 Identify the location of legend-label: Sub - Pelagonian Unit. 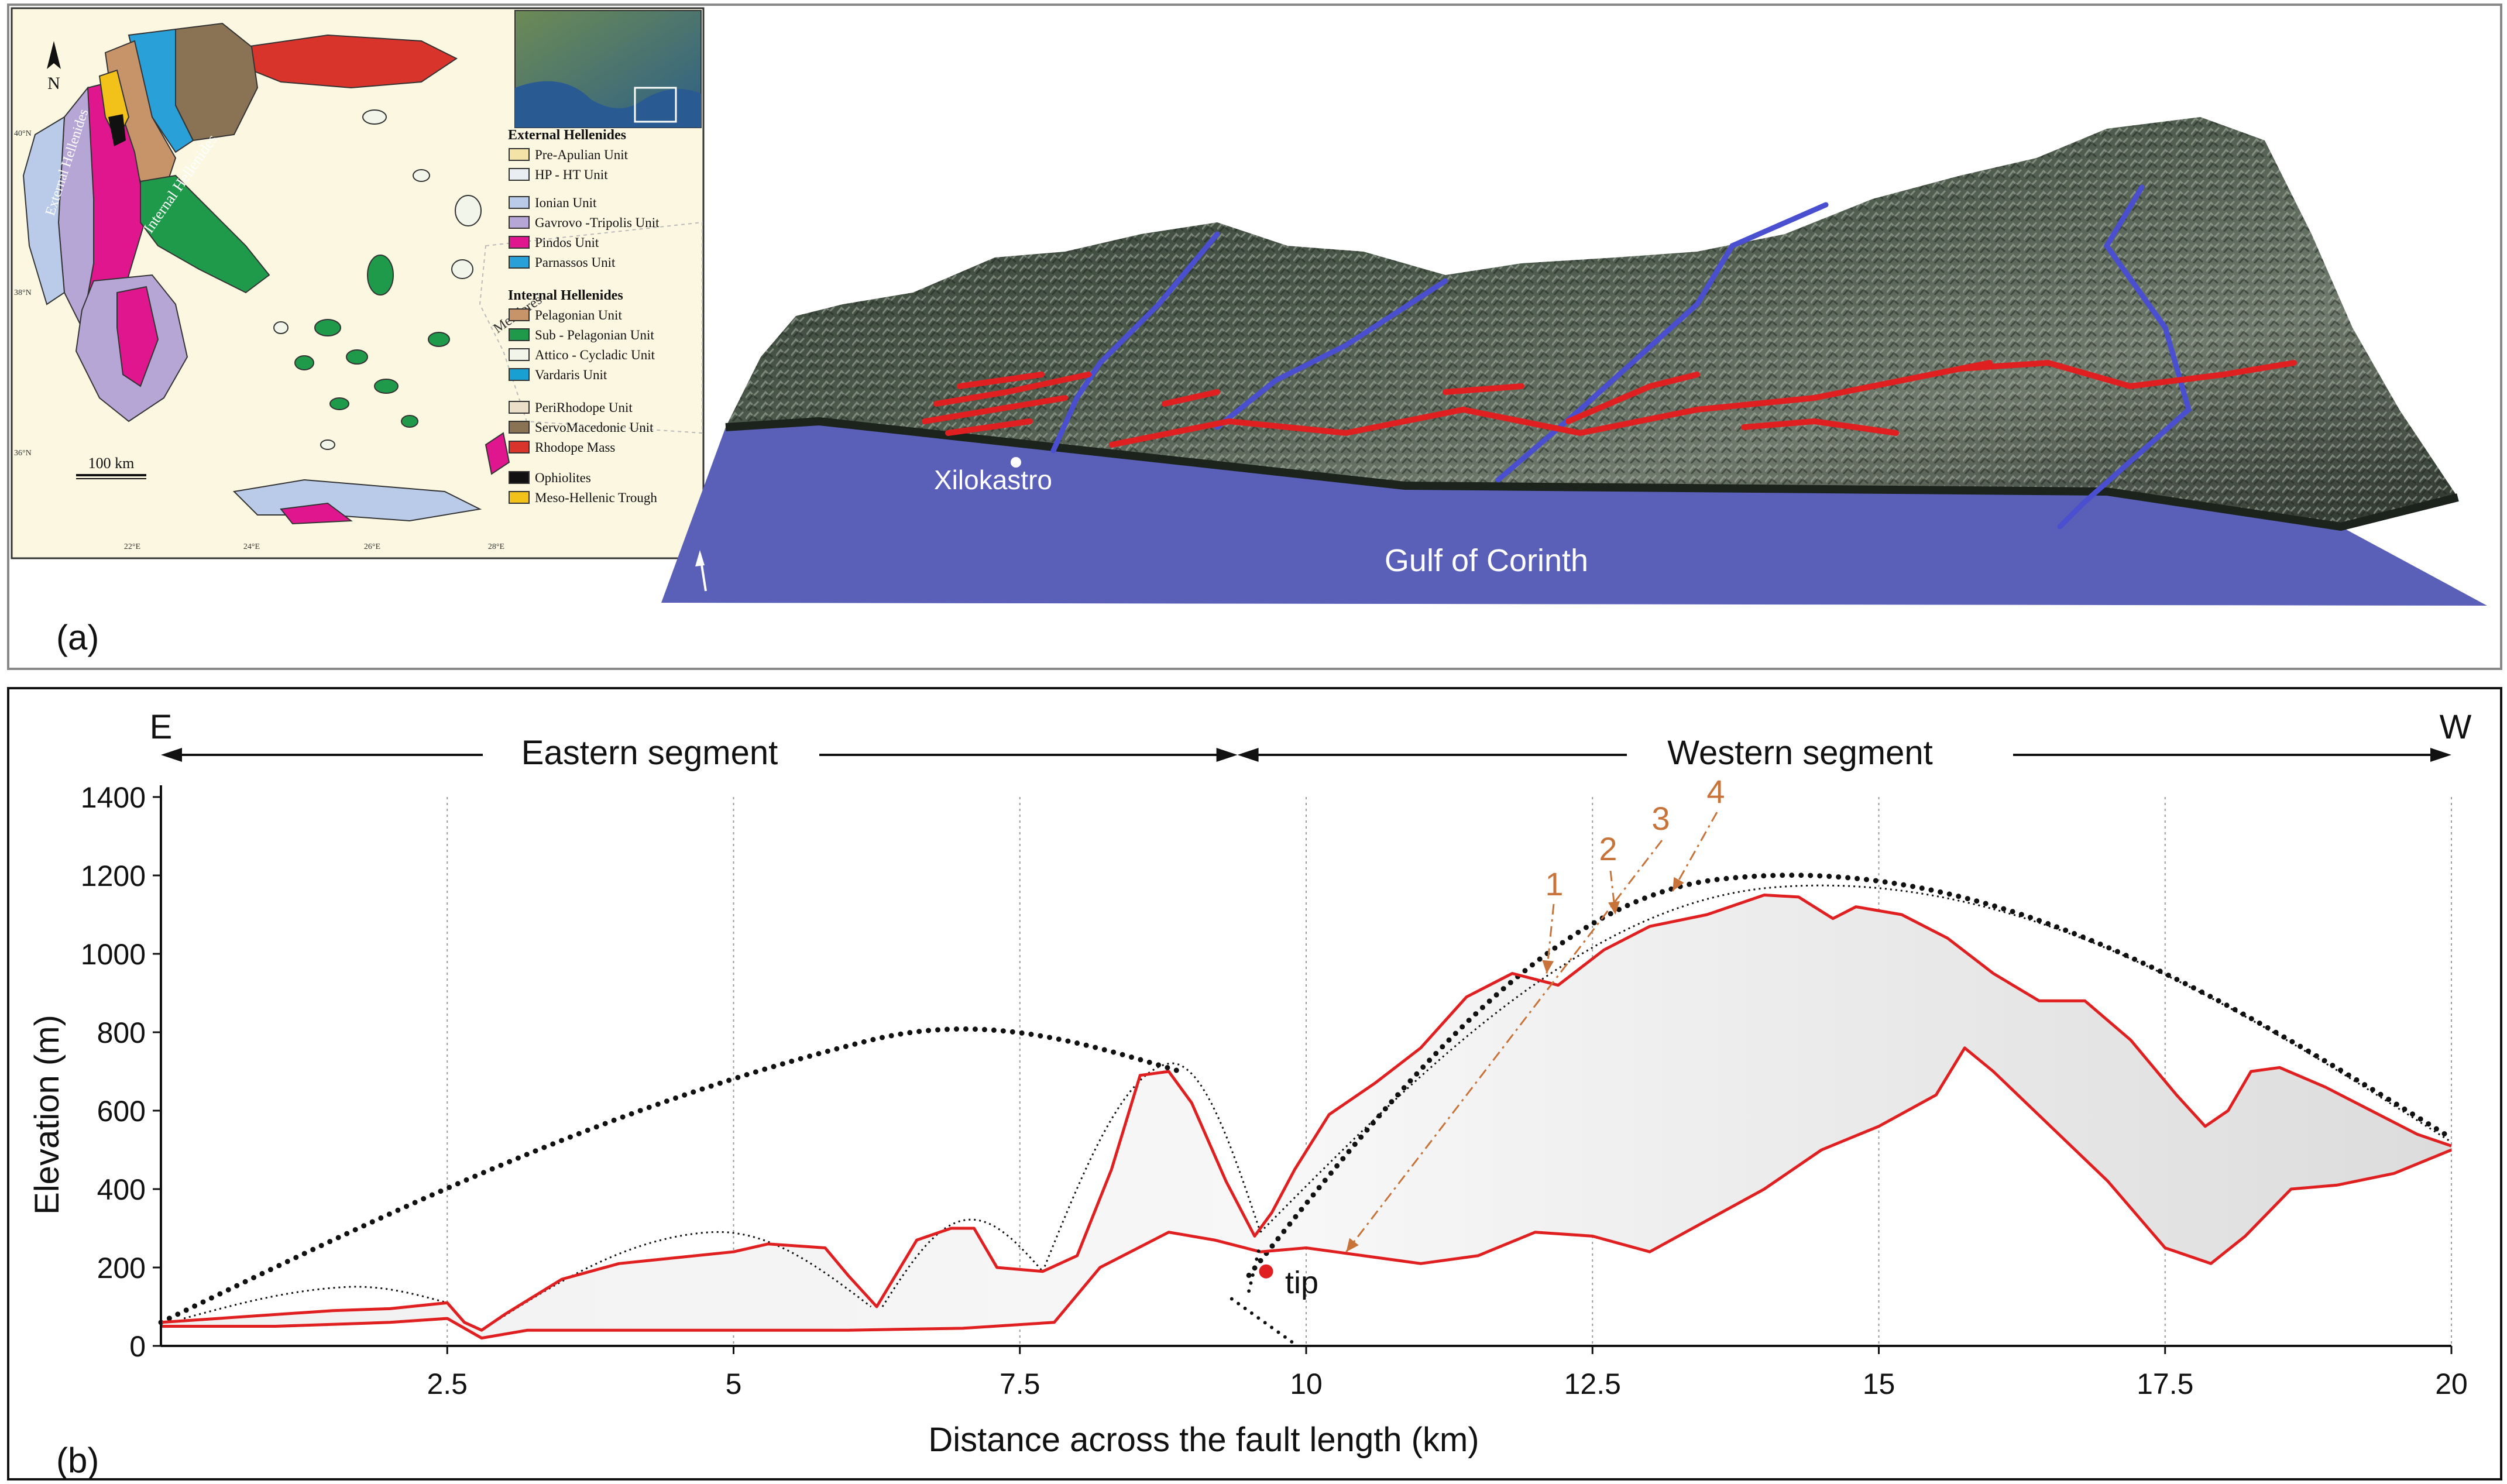
(594, 335).